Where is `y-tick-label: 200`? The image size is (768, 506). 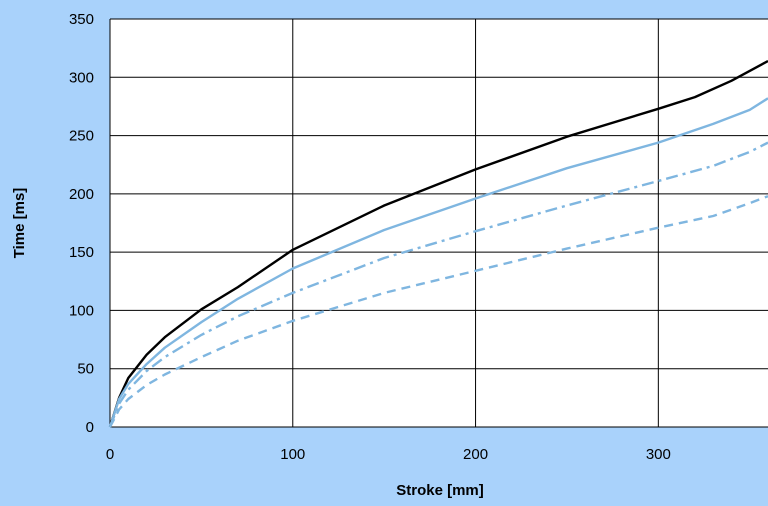 y-tick-label: 200 is located at coordinates (81, 194).